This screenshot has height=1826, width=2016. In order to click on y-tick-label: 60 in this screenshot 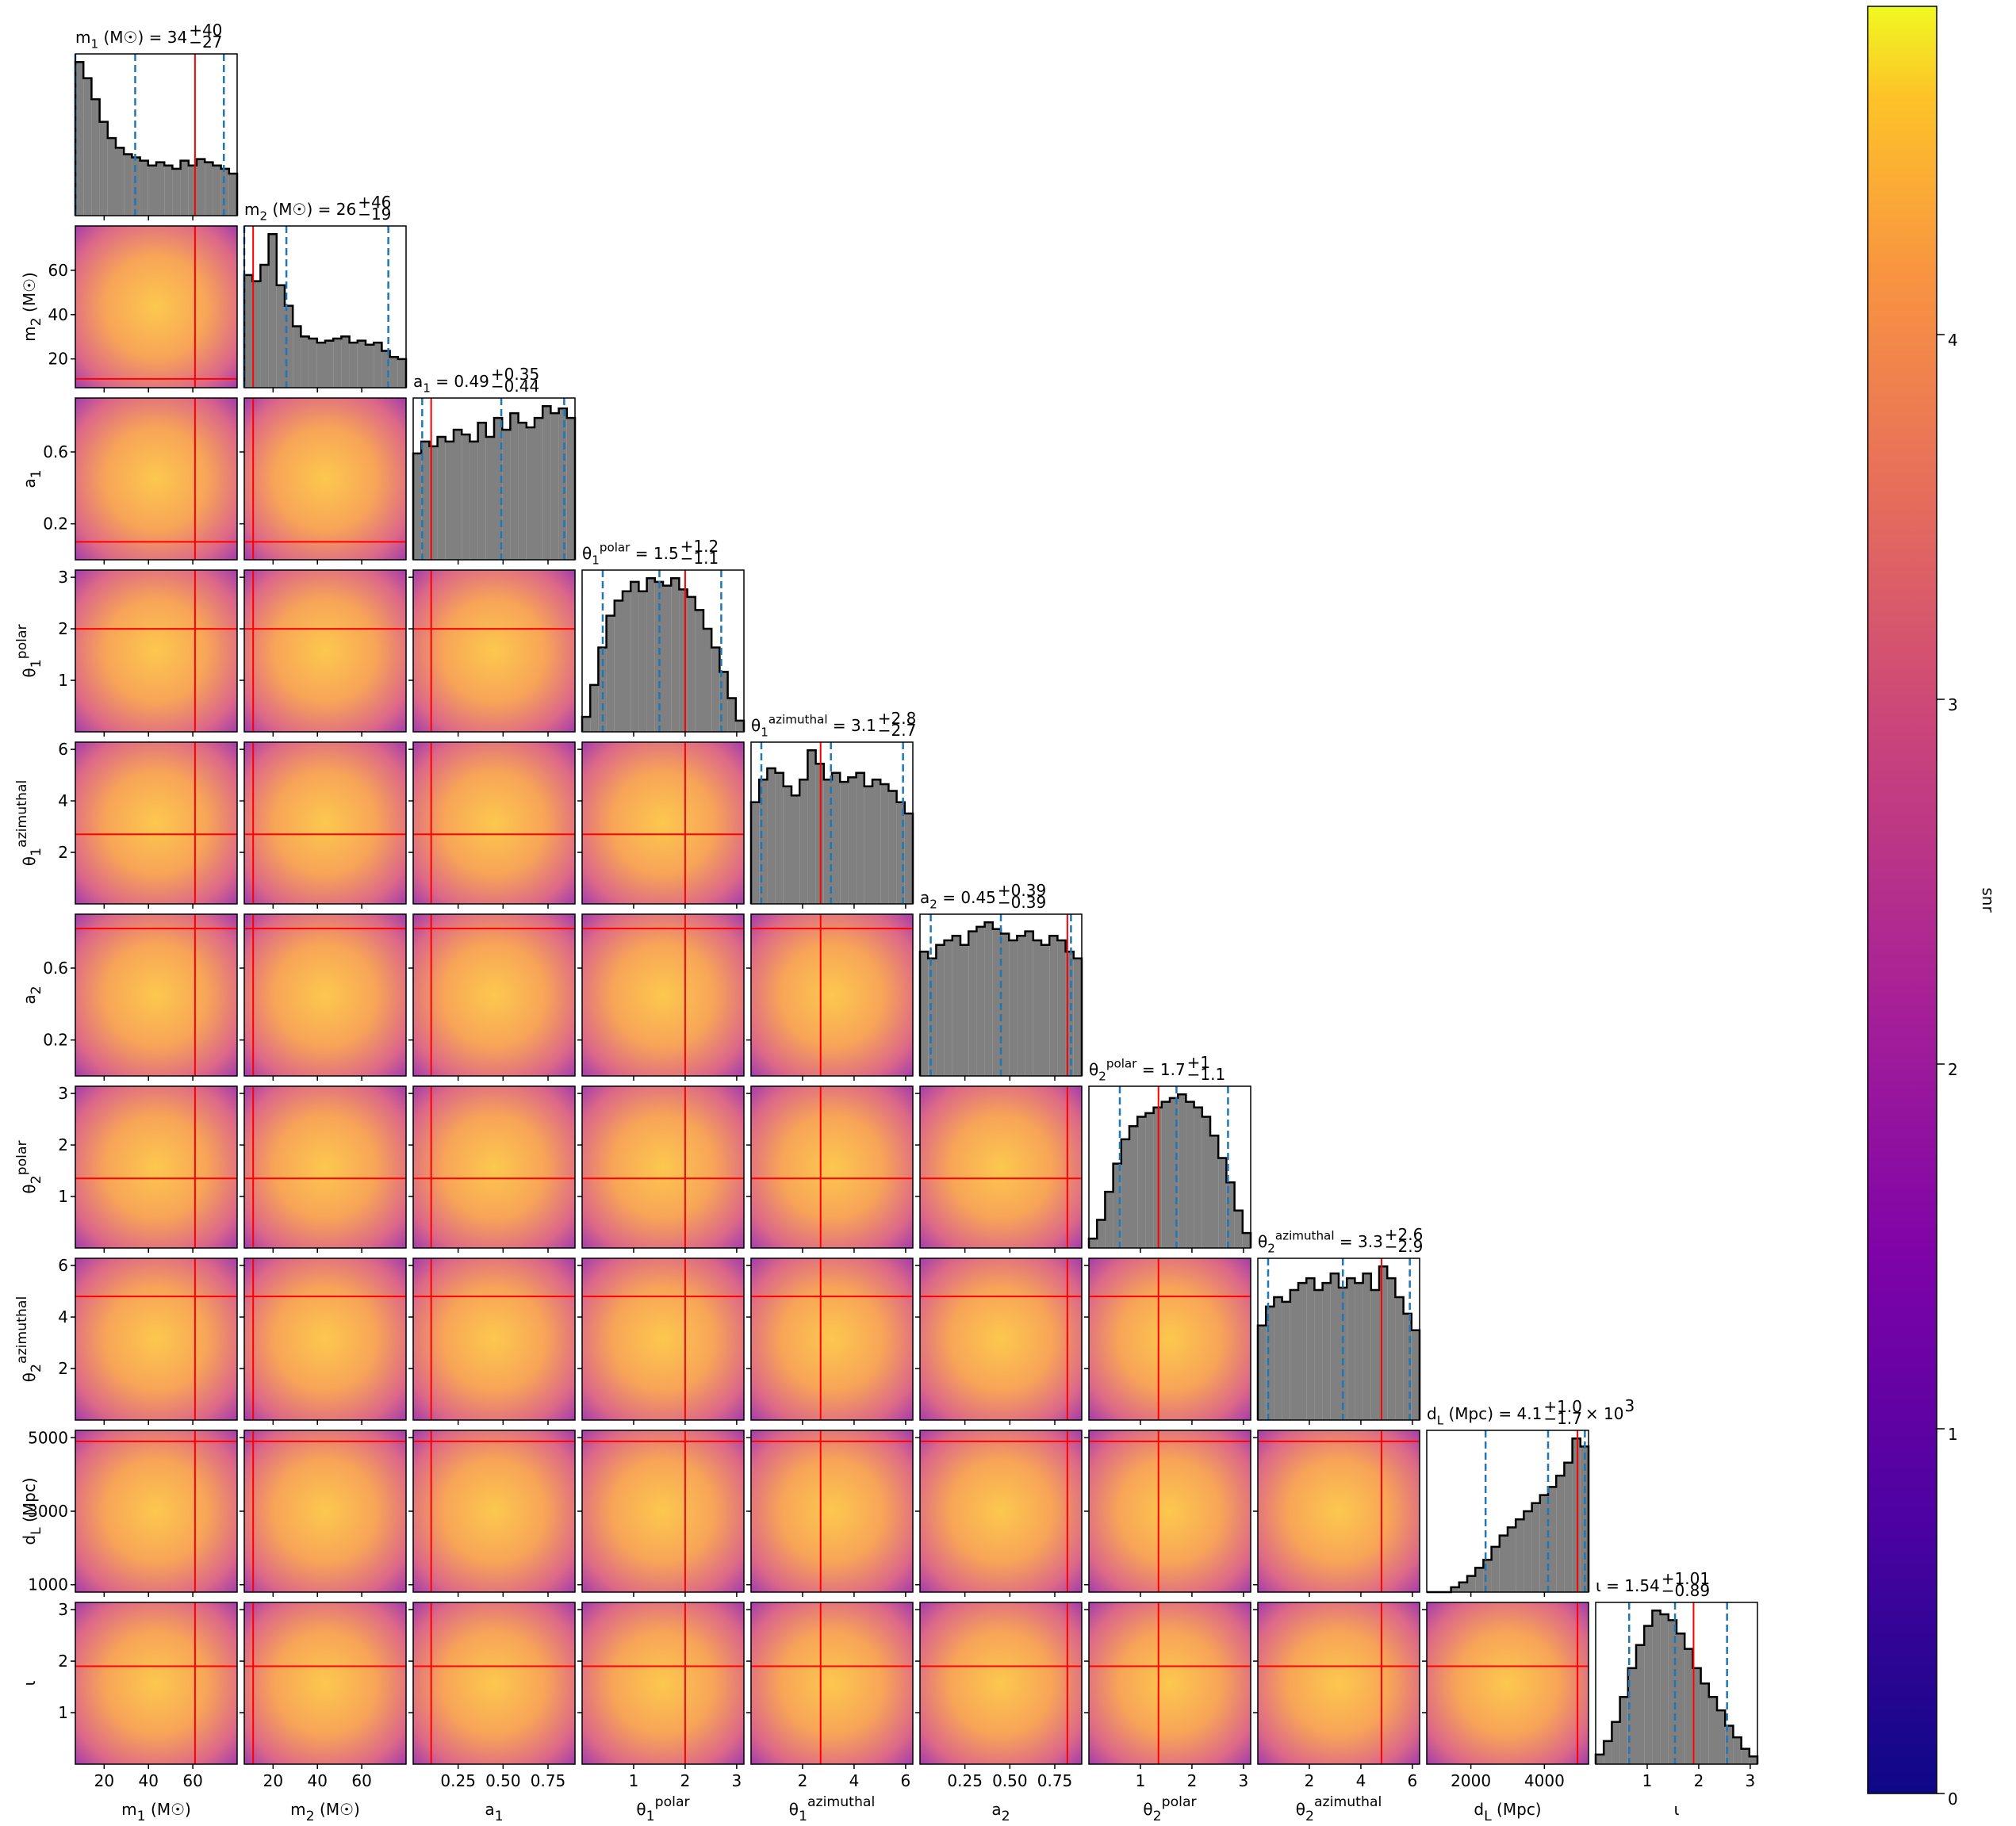, I will do `click(58, 270)`.